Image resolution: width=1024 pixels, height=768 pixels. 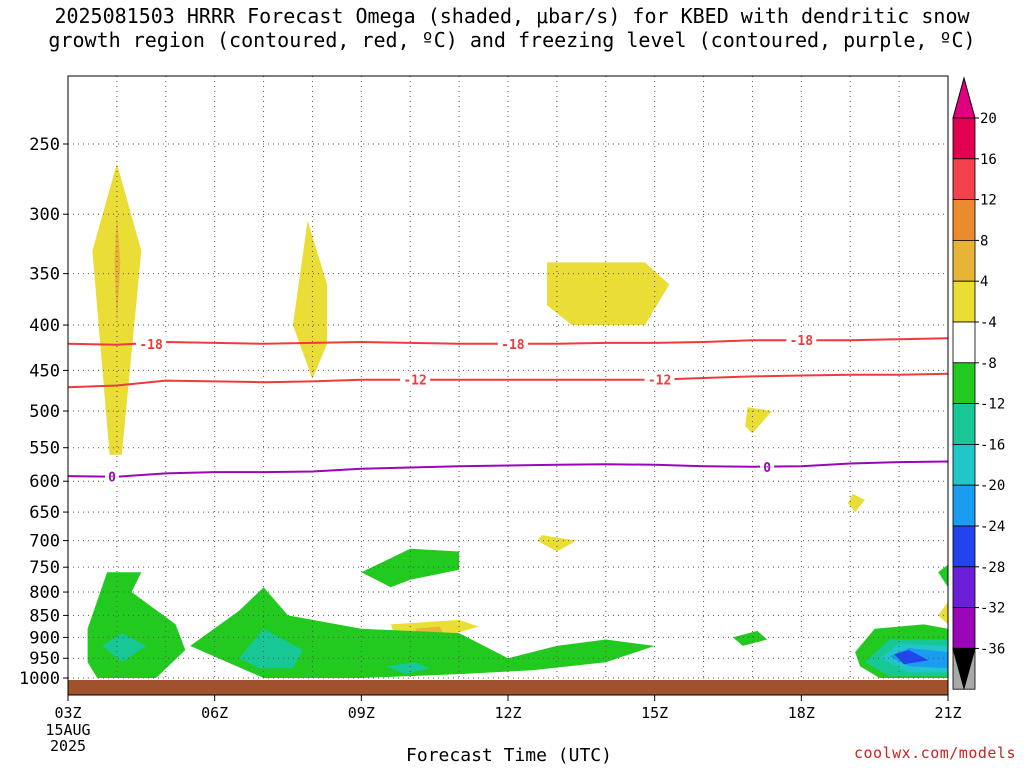 I want to click on colorbar-tick-label: -16, so click(x=992, y=445).